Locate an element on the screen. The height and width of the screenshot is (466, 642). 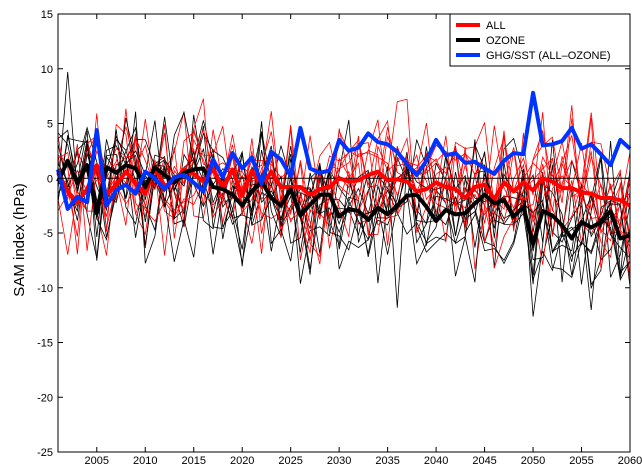
y-tick-label: 5 is located at coordinates (50, 125).